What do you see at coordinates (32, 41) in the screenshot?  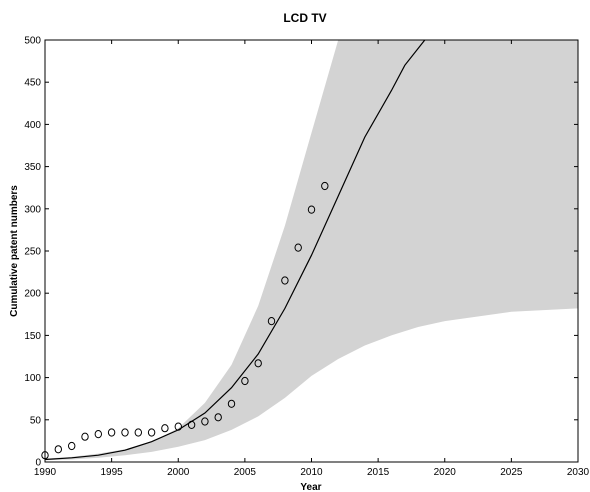 I see `y-tick-label: 500` at bounding box center [32, 41].